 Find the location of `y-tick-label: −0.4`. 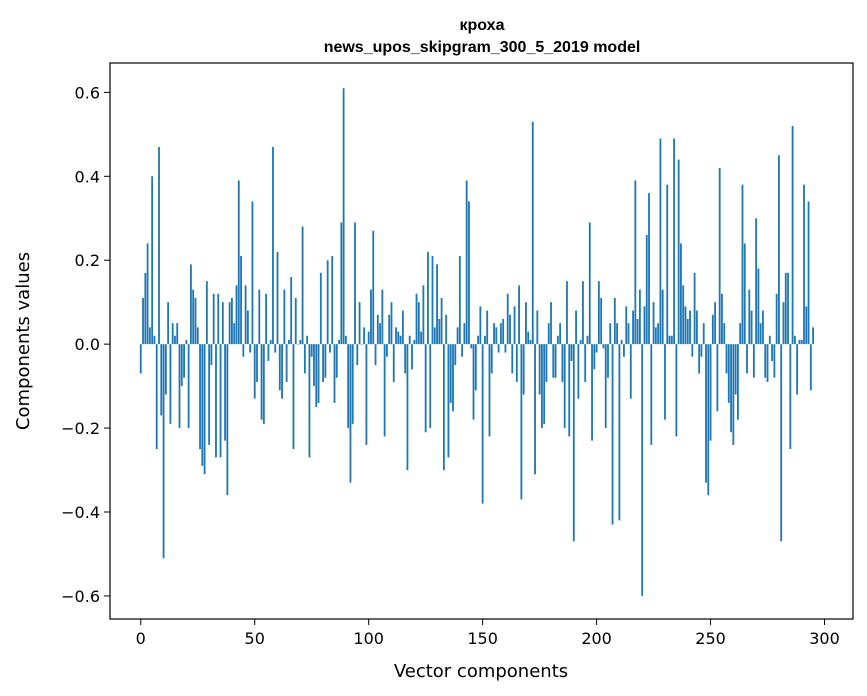

y-tick-label: −0.4 is located at coordinates (80, 512).